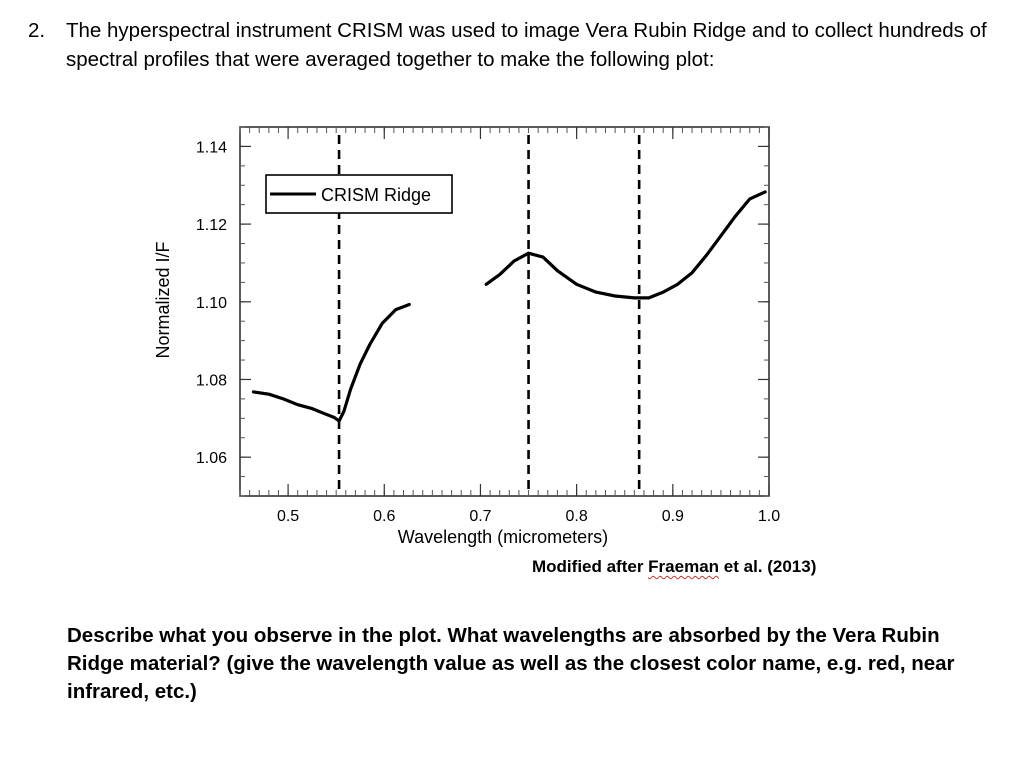 The width and height of the screenshot is (1024, 764). Describe the element at coordinates (684, 566) in the screenshot. I see `caption-author: Fraeman` at that location.